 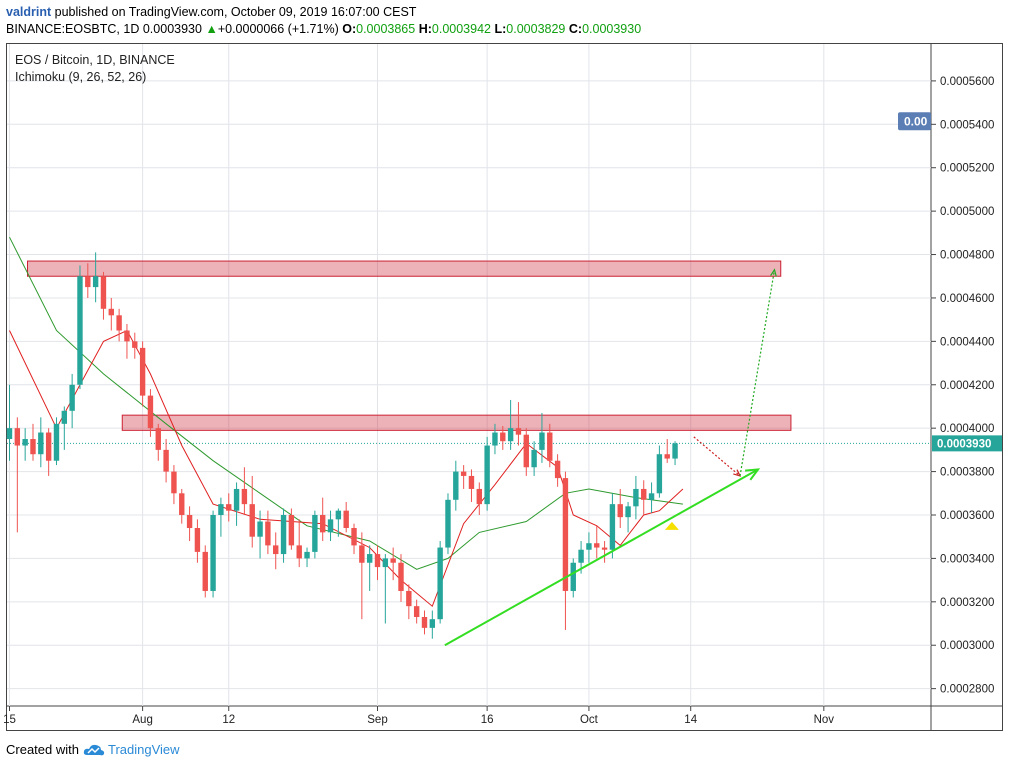 I want to click on close-label: C:, so click(x=575, y=29).